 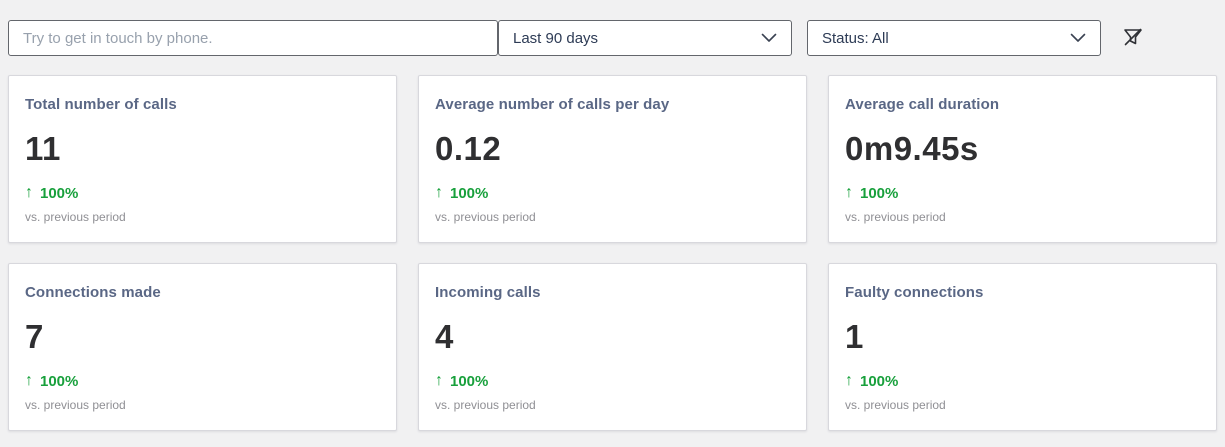 What do you see at coordinates (468, 148) in the screenshot?
I see `card-value: 0.12` at bounding box center [468, 148].